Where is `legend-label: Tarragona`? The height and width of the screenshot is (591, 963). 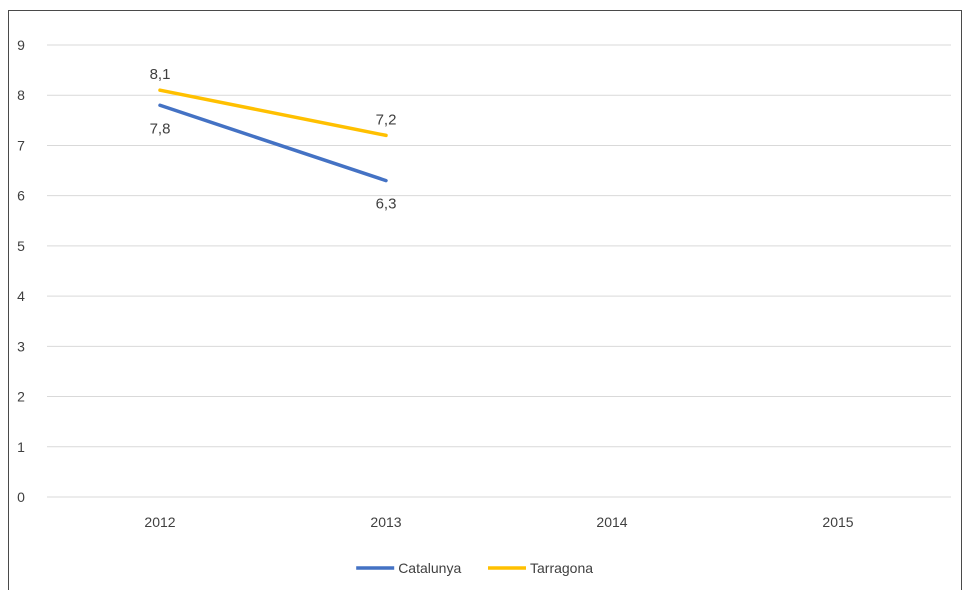
legend-label: Tarragona is located at coordinates (561, 568).